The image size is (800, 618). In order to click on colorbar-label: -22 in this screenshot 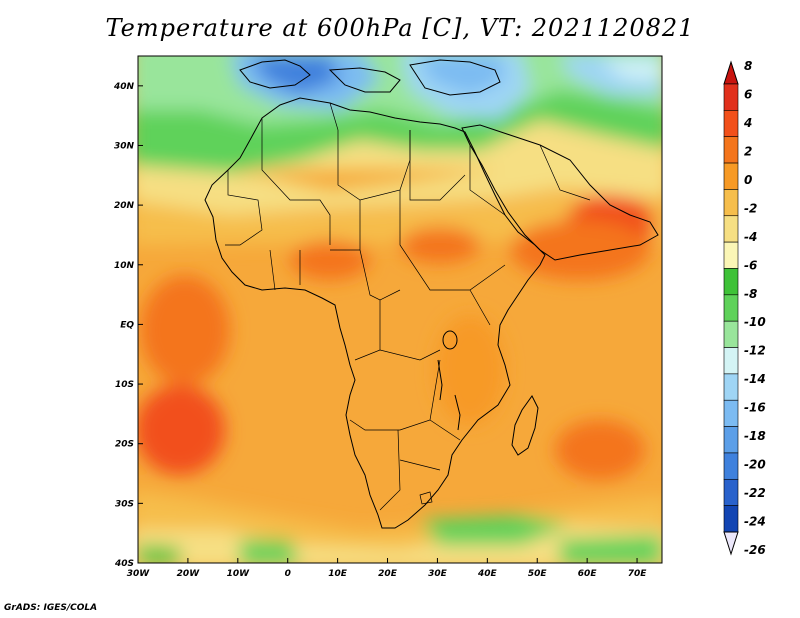, I will do `click(755, 493)`.